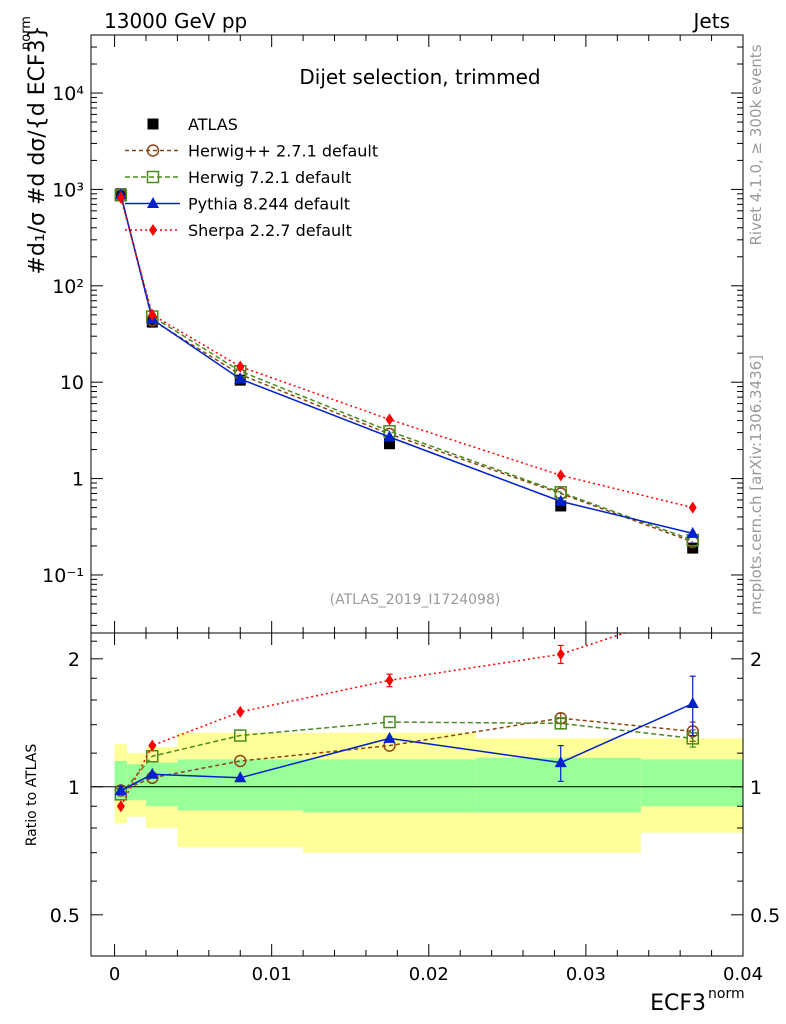 The width and height of the screenshot is (786, 1024). Describe the element at coordinates (765, 916) in the screenshot. I see `ratio-y-tick-label-right: 0.5` at that location.